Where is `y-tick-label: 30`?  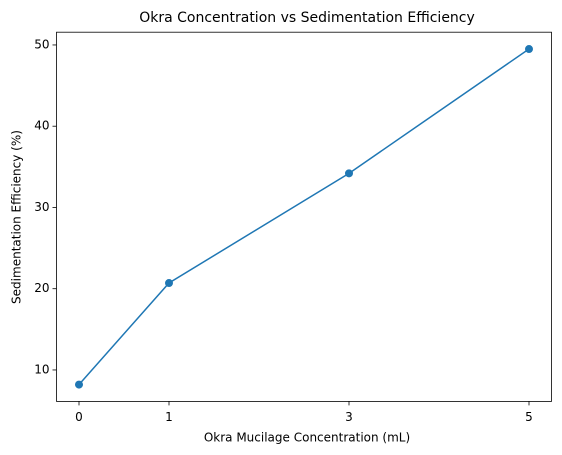
y-tick-label: 30 is located at coordinates (41, 207).